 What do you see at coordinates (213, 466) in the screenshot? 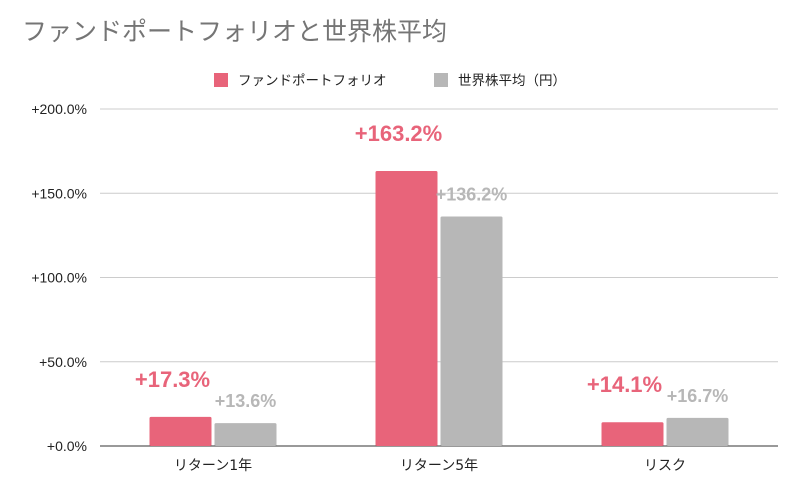
I see `x-tick-label: リターン1年` at bounding box center [213, 466].